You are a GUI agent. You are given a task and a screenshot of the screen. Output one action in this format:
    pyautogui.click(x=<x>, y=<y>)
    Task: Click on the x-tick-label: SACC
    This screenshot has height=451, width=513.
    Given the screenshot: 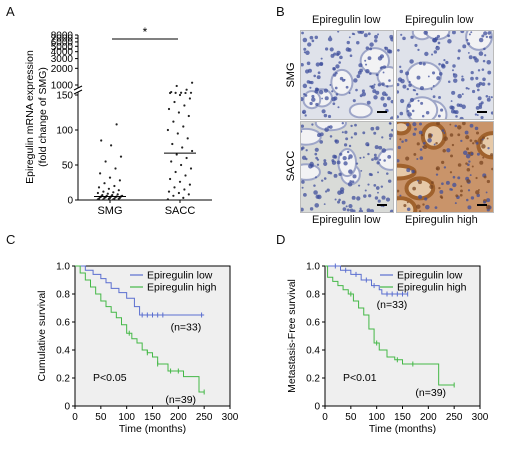 What is the action you would take?
    pyautogui.click(x=180, y=211)
    